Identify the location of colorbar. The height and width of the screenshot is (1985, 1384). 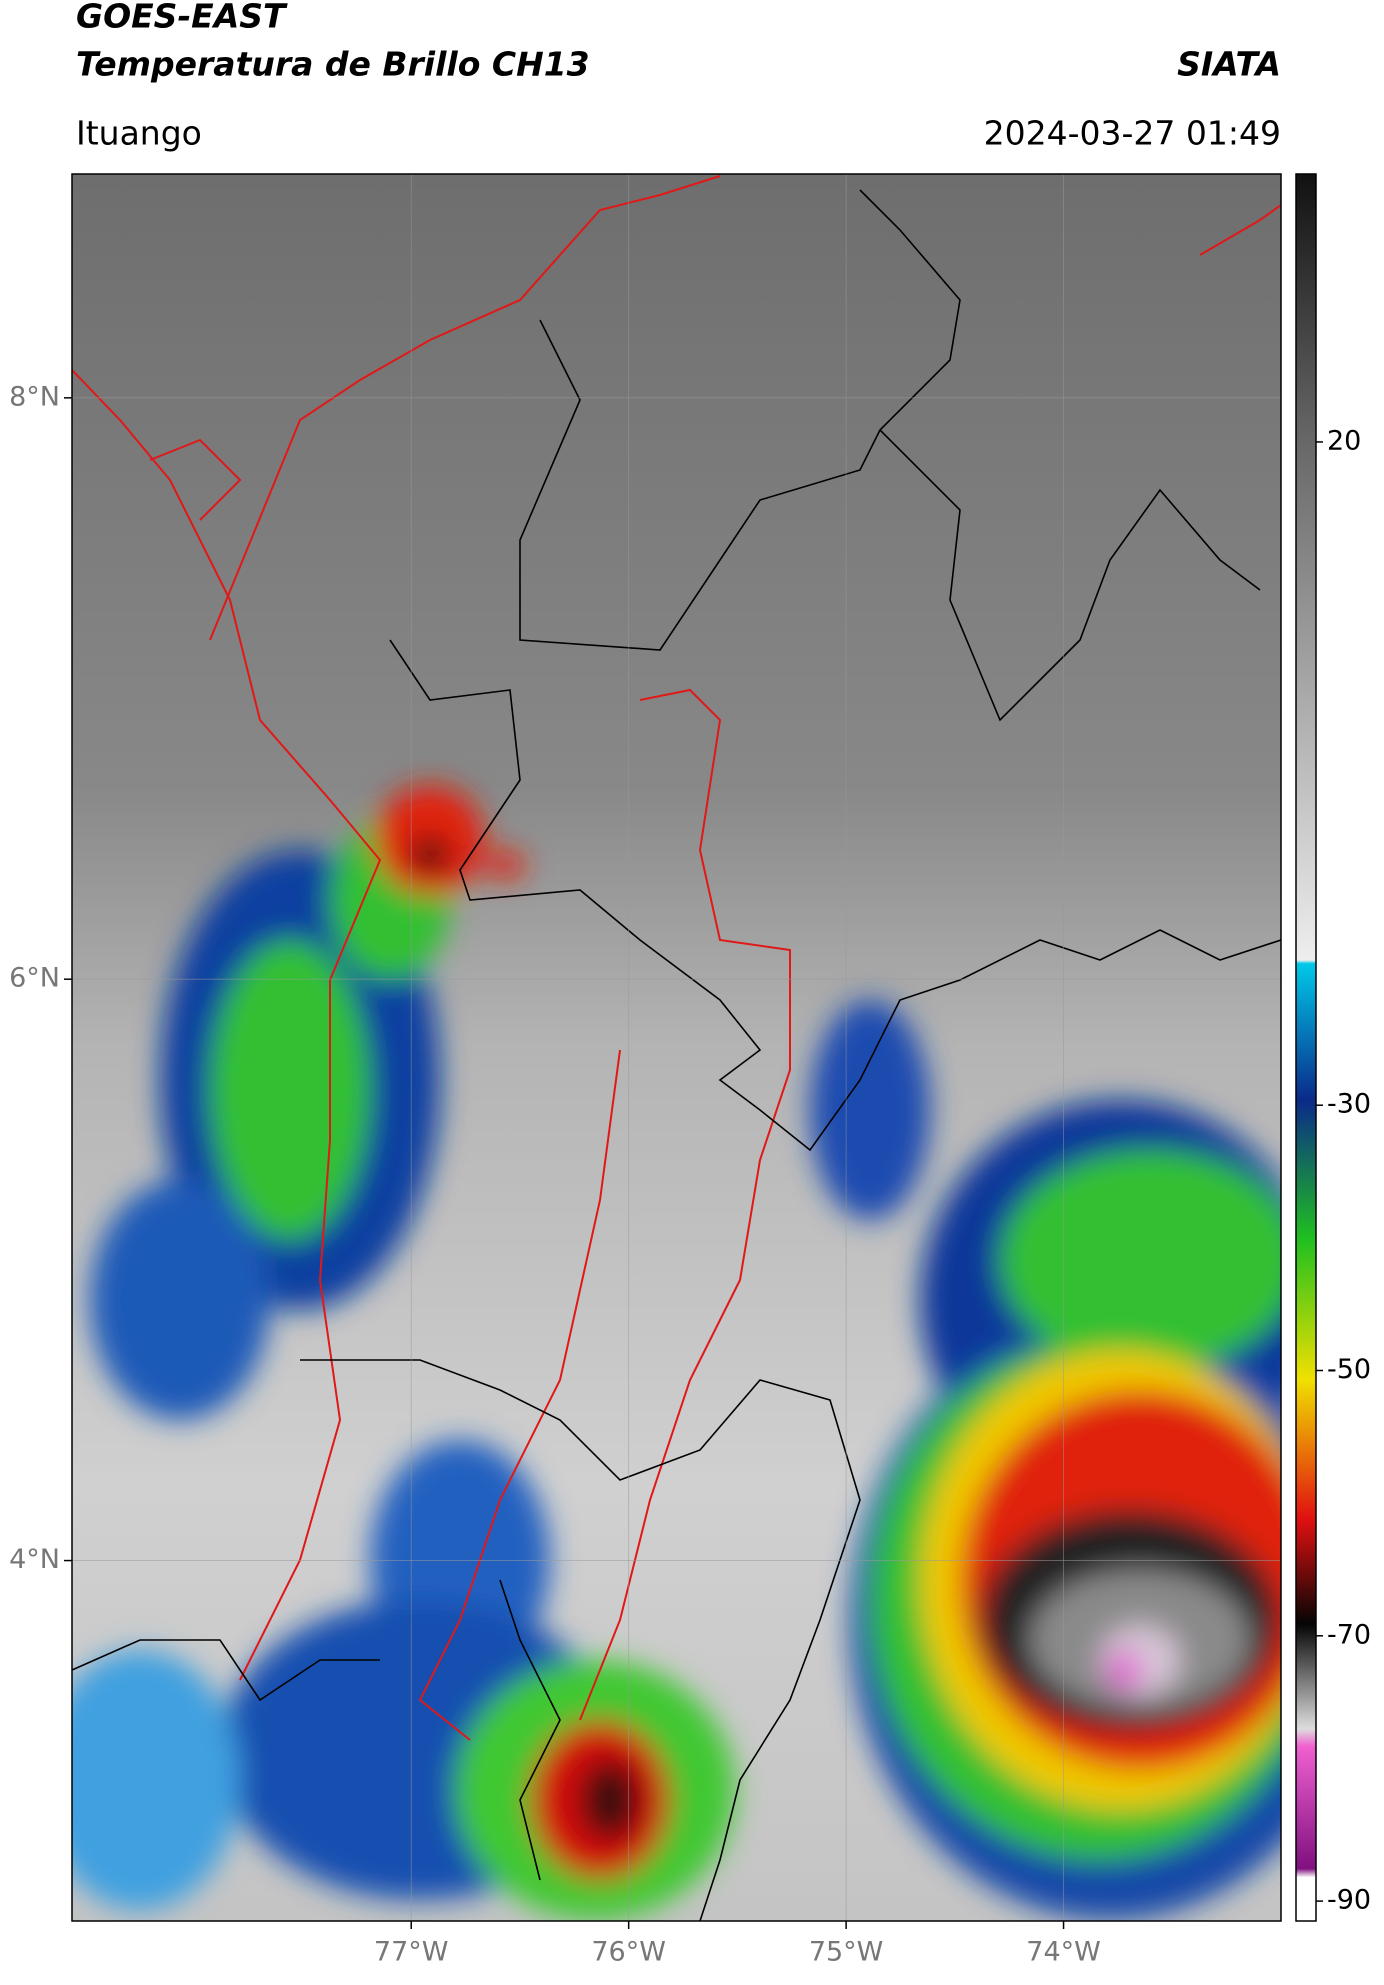
(1306, 1047).